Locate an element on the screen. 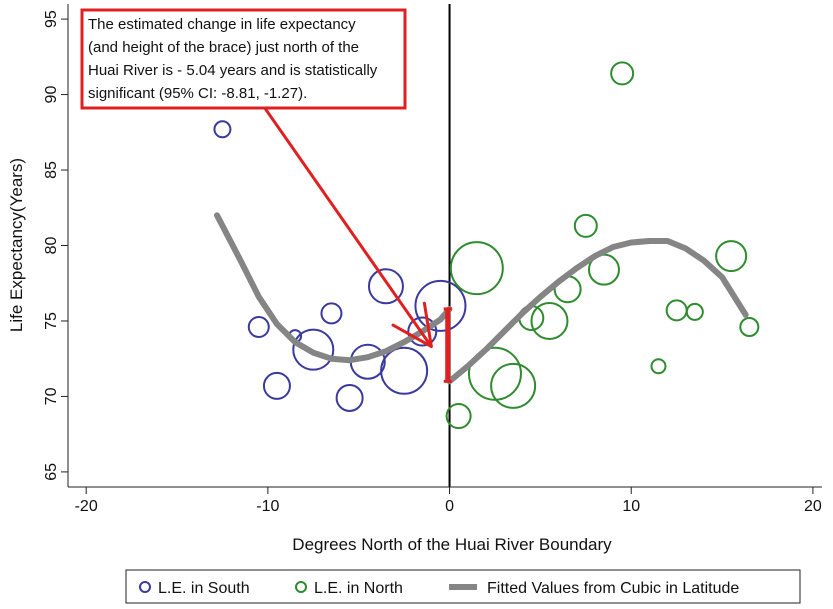 The width and height of the screenshot is (833, 609). y-axis-label: Life Expectancy(Years) is located at coordinates (16, 245).